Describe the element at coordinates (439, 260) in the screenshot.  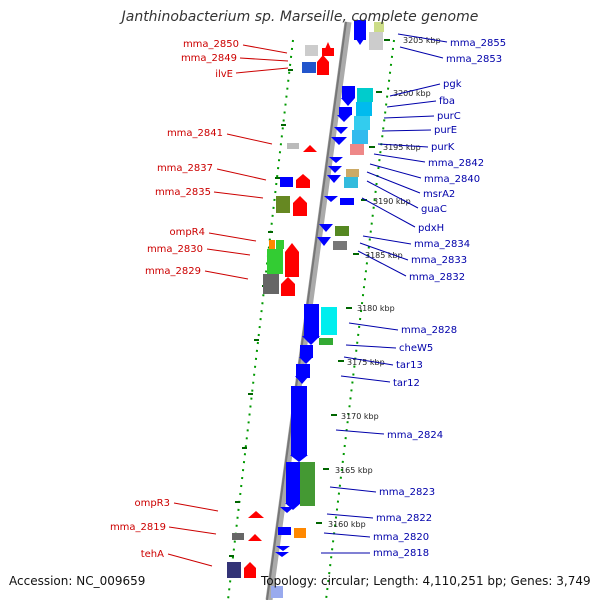
I see `gene-label: mma_2833` at that location.